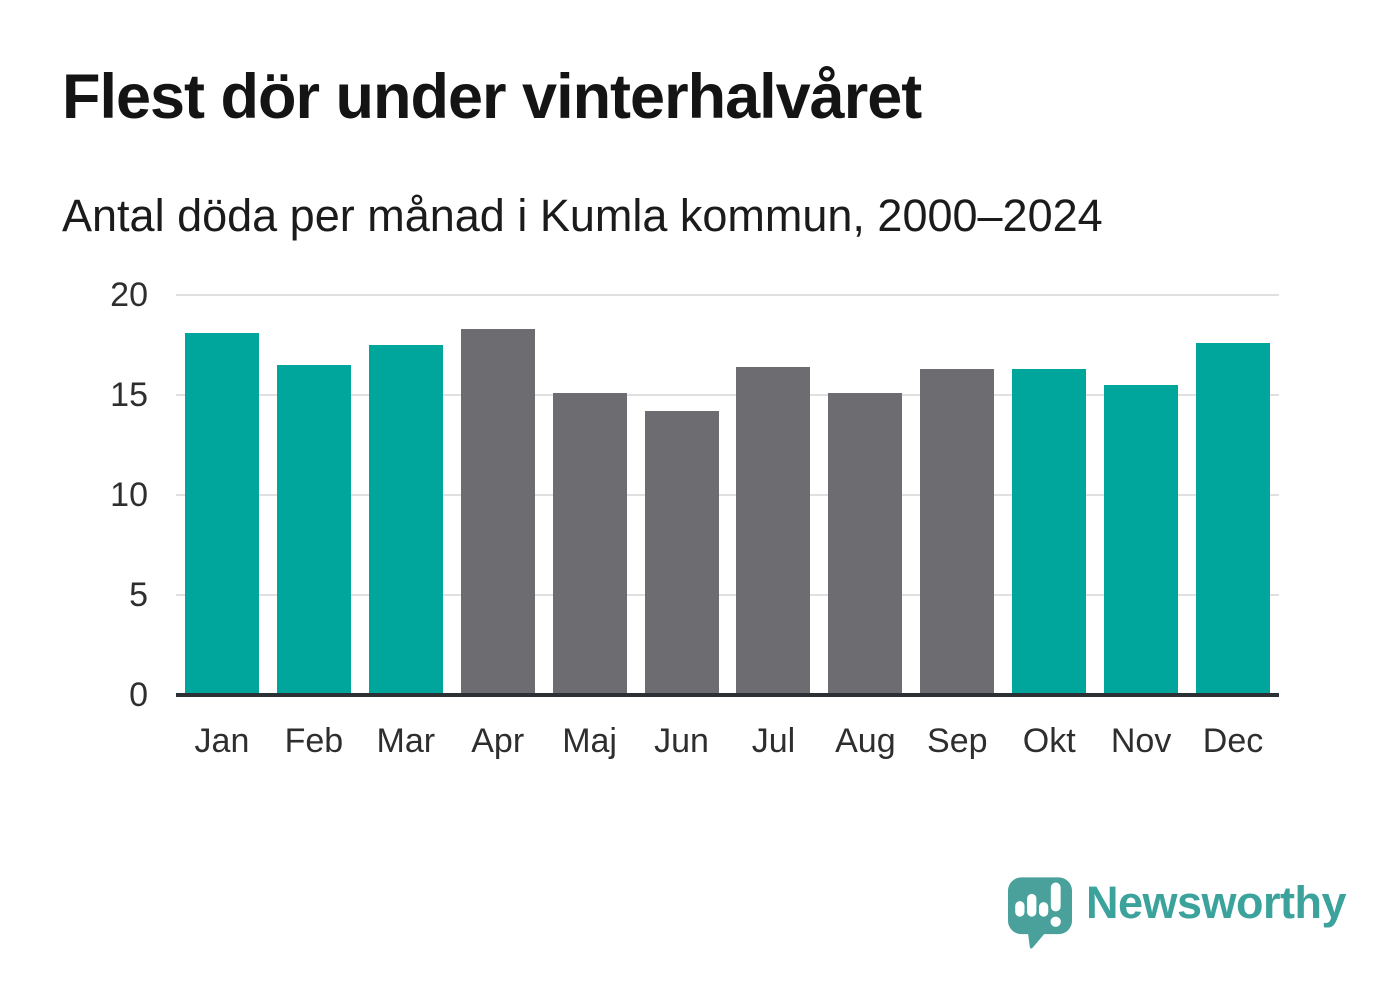 This screenshot has height=999, width=1382. Describe the element at coordinates (1141, 540) in the screenshot. I see `bar-nov` at that location.